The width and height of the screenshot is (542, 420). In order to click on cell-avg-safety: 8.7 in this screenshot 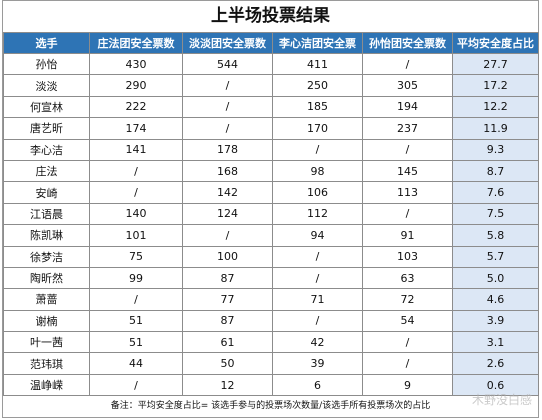, I will do `click(495, 171)`.